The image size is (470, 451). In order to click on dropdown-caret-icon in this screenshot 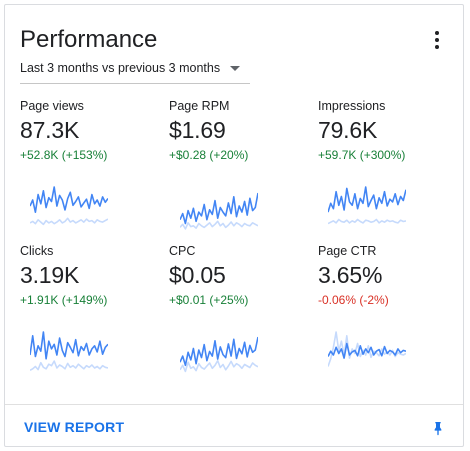, I will do `click(235, 68)`.